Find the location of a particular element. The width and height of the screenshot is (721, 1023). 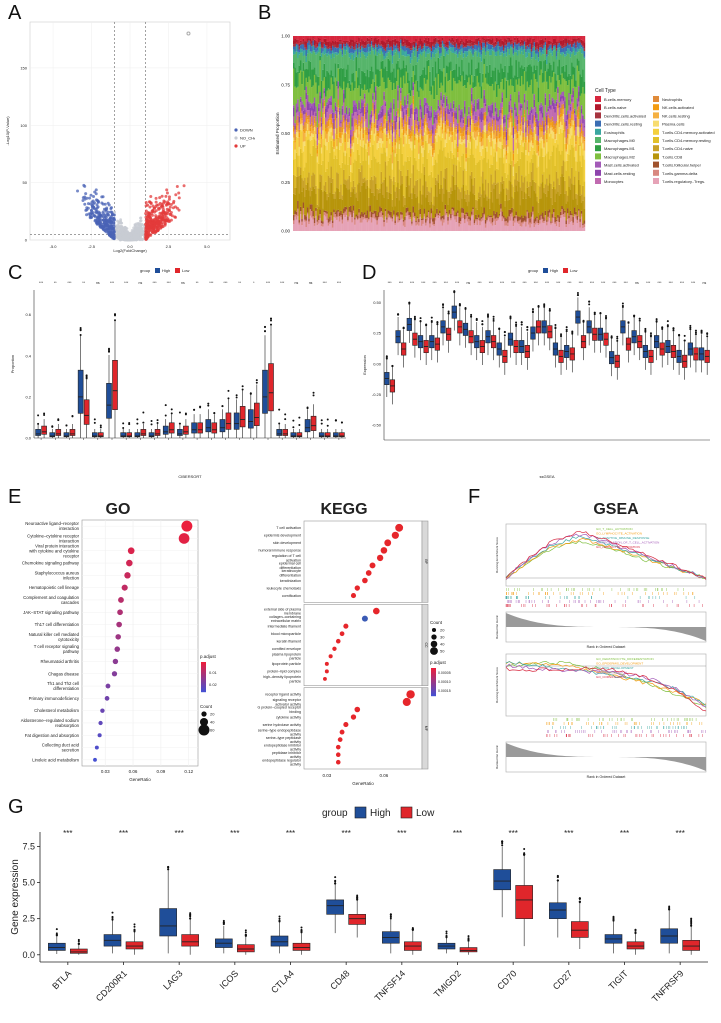

x-tick-label: -5.0 is located at coordinates (54, 246).